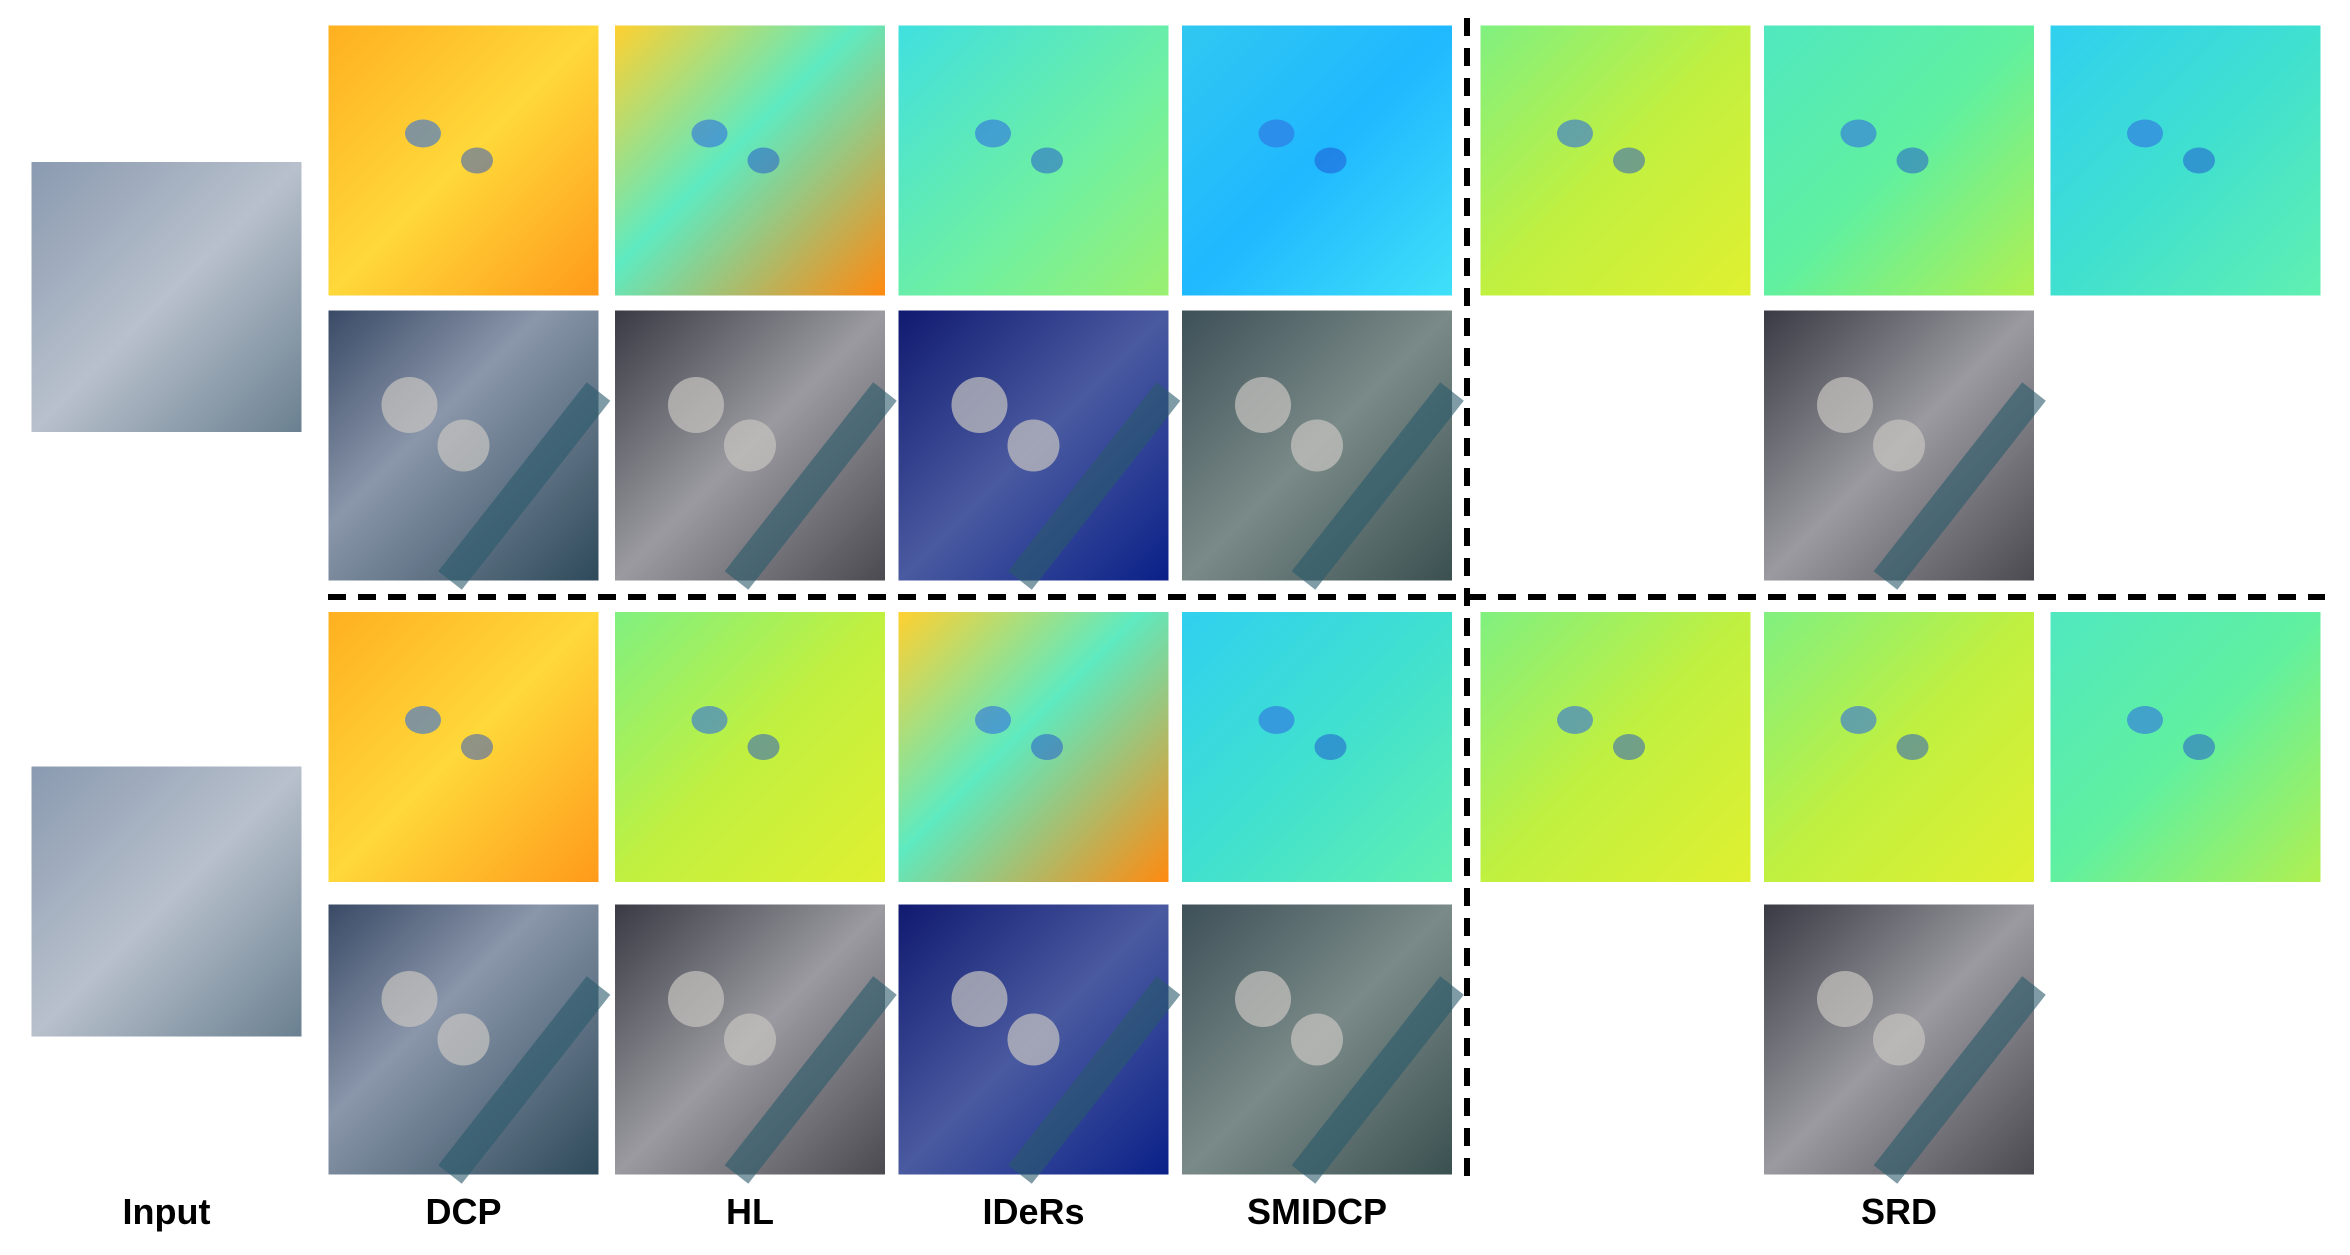  What do you see at coordinates (167, 1211) in the screenshot?
I see `column-label: Input` at bounding box center [167, 1211].